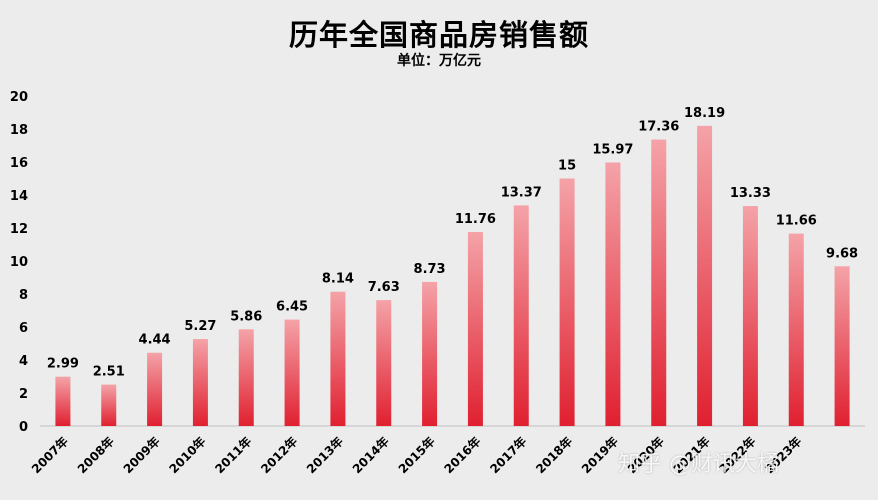 This screenshot has width=878, height=500. What do you see at coordinates (698, 464) in the screenshot?
I see `watermark: 知乎 @财讯大橘` at bounding box center [698, 464].